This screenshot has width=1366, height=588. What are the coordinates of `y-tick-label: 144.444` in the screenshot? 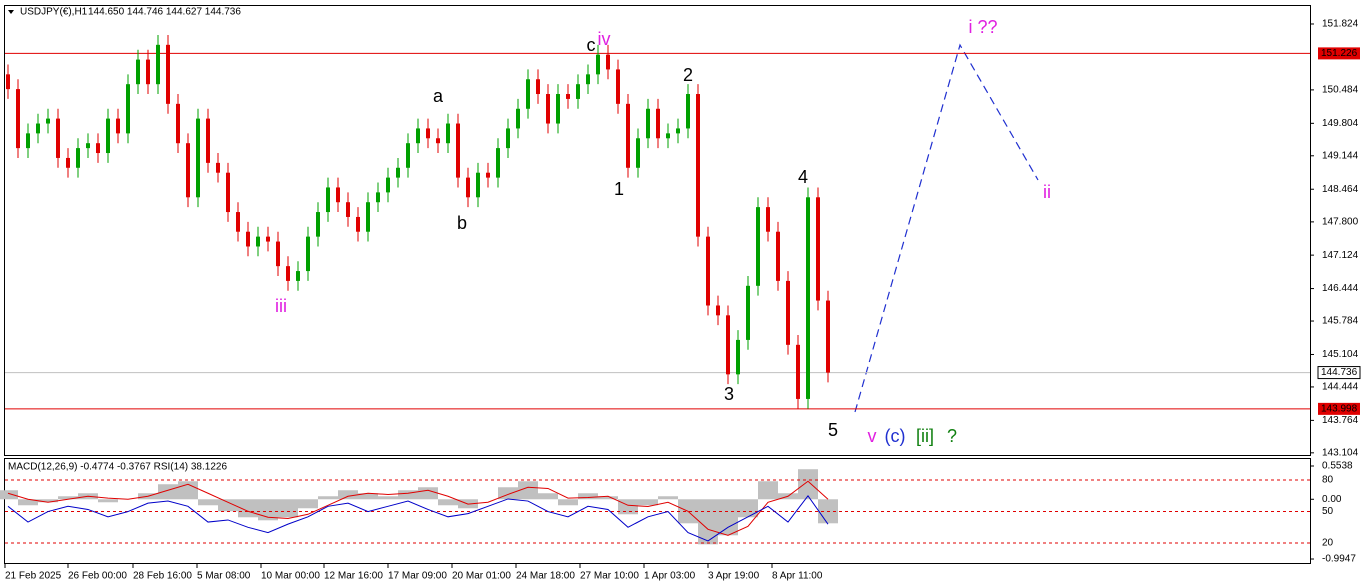 It's located at (1340, 387).